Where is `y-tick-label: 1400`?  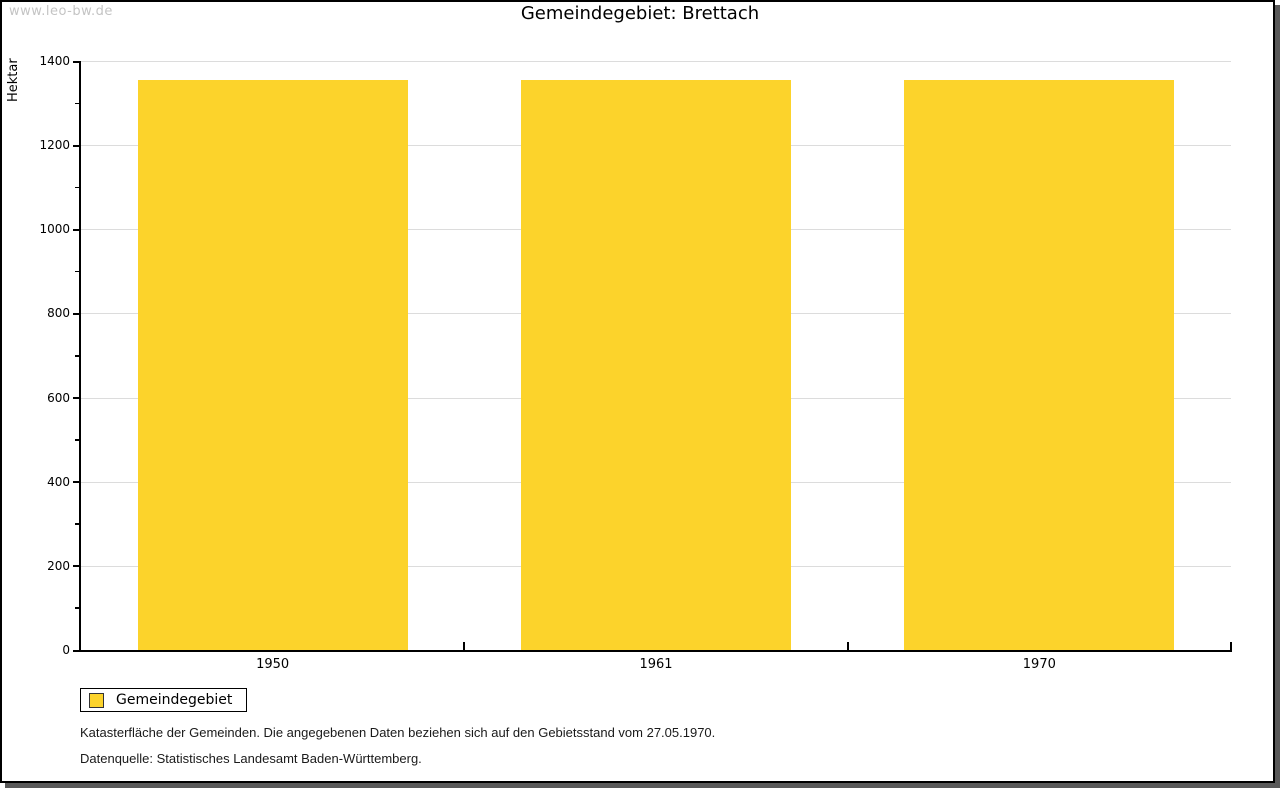
y-tick-label: 1400 is located at coordinates (54, 61).